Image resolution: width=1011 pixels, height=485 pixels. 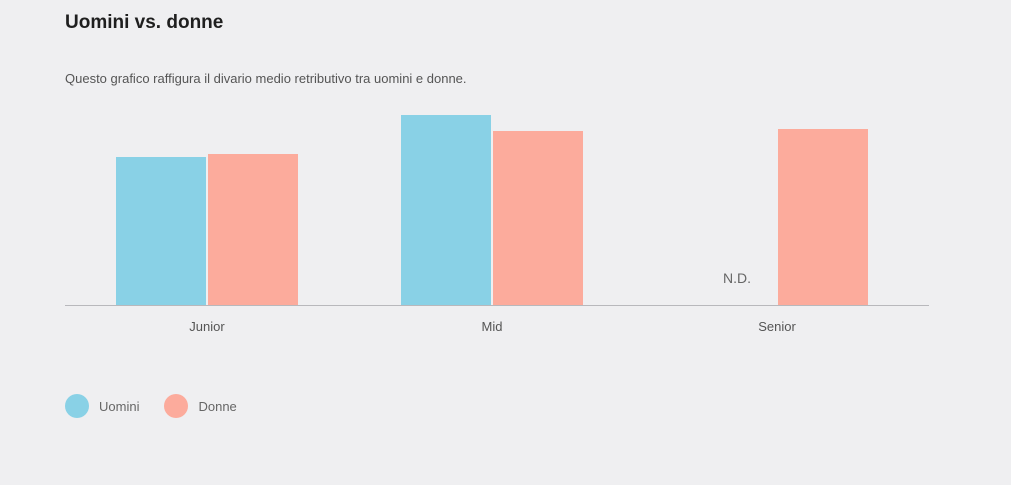 What do you see at coordinates (161, 231) in the screenshot?
I see `bar-uomini-junior` at bounding box center [161, 231].